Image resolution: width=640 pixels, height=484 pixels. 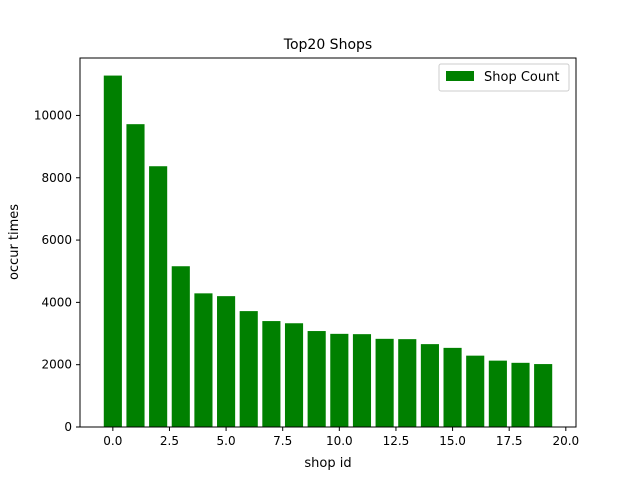 I want to click on y-axis-label: occur times, so click(x=14, y=242).